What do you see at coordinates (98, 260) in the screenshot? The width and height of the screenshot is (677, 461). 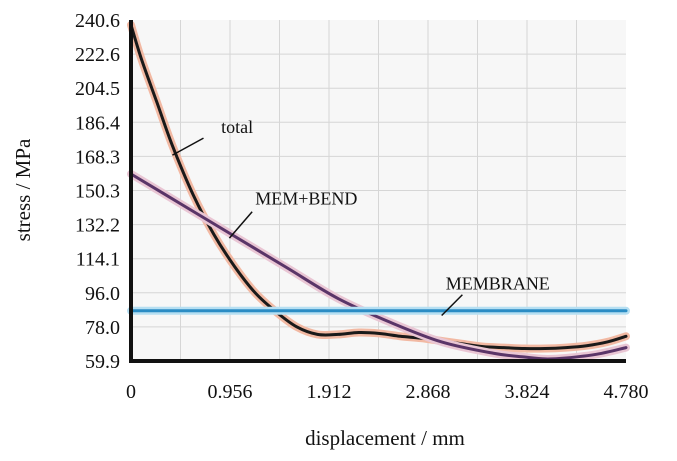 I see `y-tick-label: 114.1` at bounding box center [98, 260].